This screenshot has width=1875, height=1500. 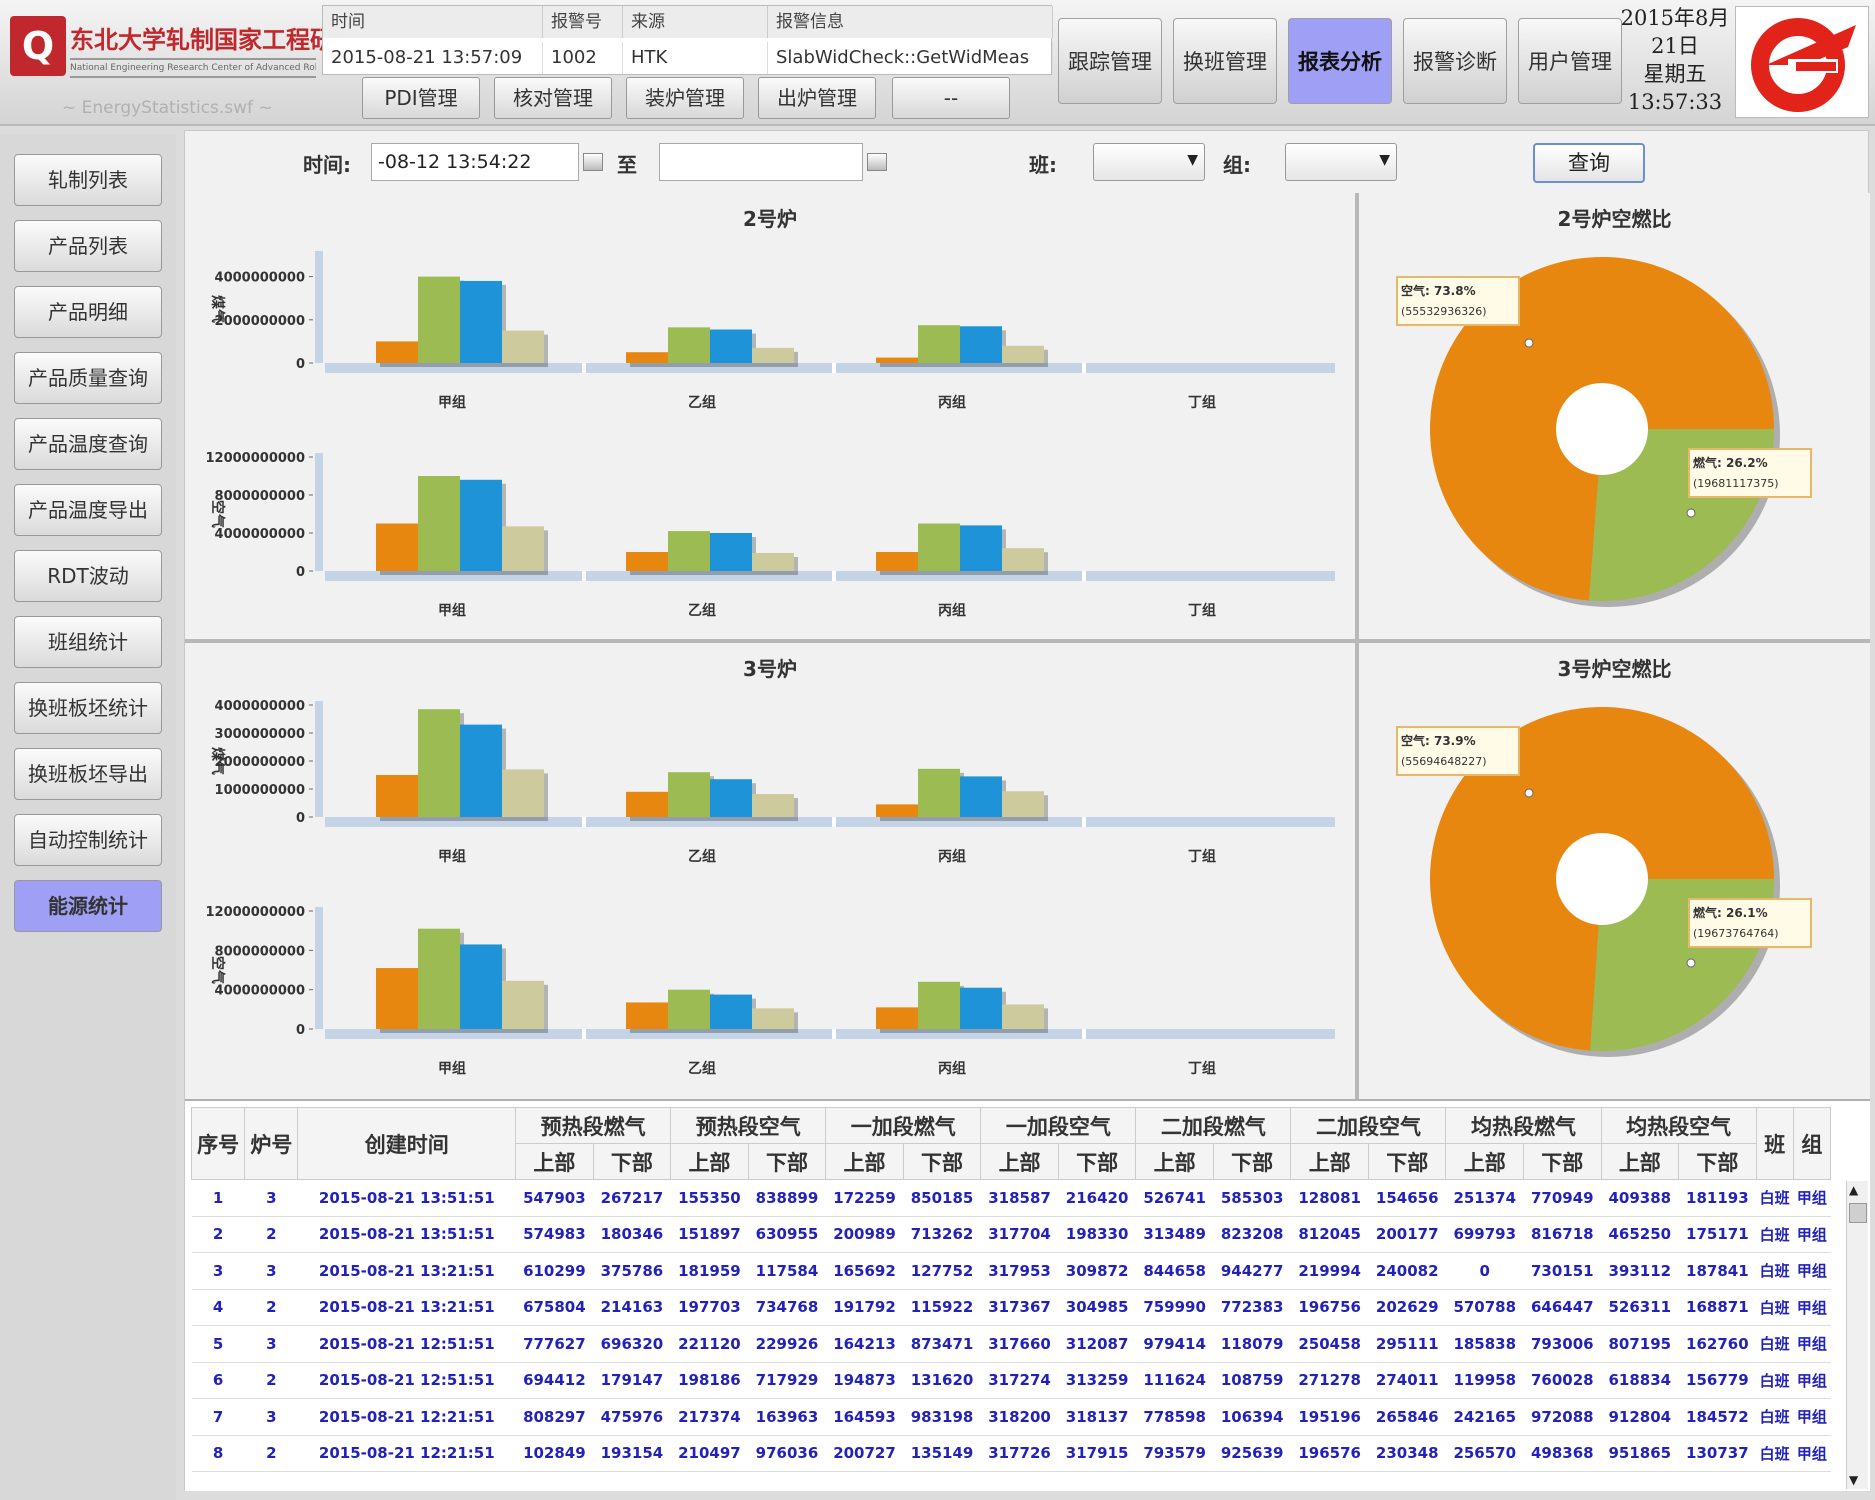 I want to click on pie-label-box, so click(x=1750, y=923).